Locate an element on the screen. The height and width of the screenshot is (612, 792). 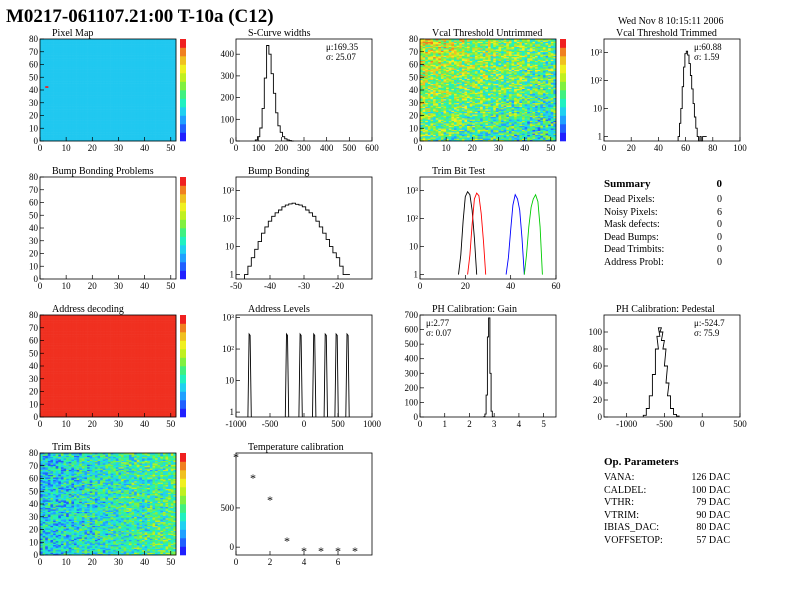
x-tick-label: 2 is located at coordinates (270, 562).